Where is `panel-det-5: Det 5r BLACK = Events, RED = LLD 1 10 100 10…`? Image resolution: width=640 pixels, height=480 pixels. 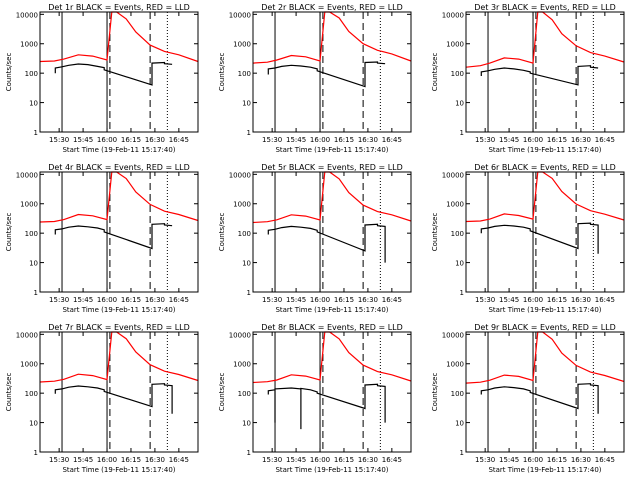
panel-det-5: Det 5r BLACK = Events, RED = LLD 1 10 100 10… is located at coordinates (315, 238).